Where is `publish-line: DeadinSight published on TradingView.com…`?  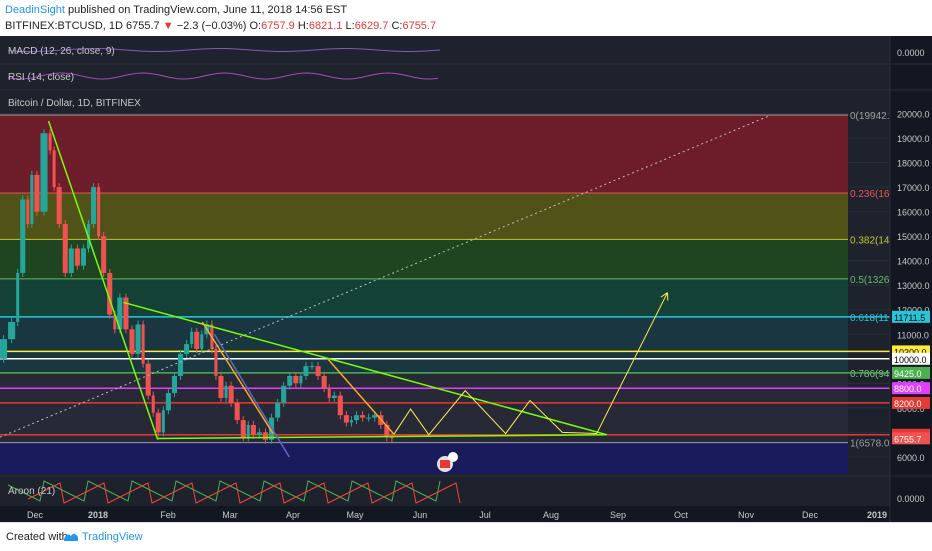 publish-line: DeadinSight published on TradingView.com… is located at coordinates (176, 10).